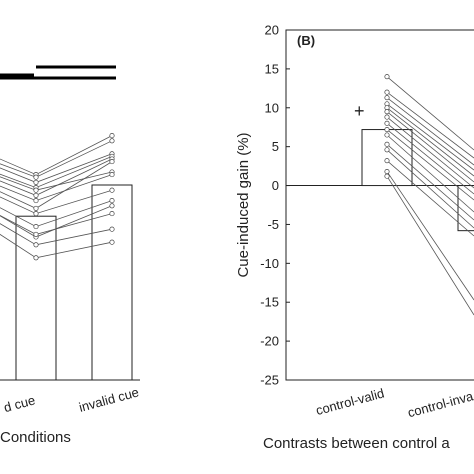  What do you see at coordinates (356, 443) in the screenshot?
I see `panel-b-x-axis-title: Contrasts between control a` at bounding box center [356, 443].